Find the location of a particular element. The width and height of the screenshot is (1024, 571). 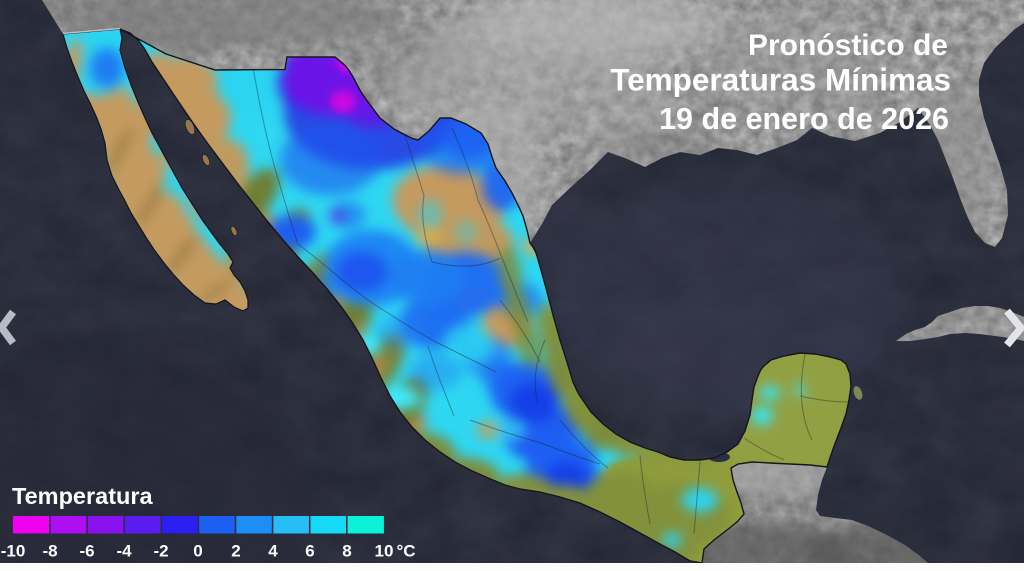

svg-text: 8 is located at coordinates (346, 551).